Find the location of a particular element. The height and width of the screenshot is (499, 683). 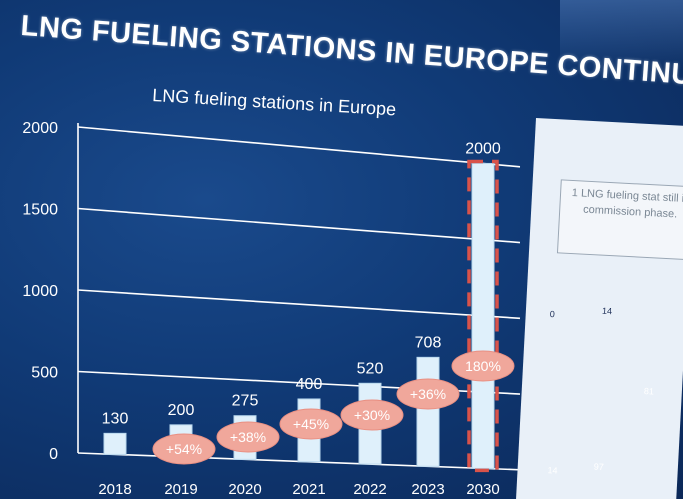

bar-value-label: 520 is located at coordinates (370, 368).